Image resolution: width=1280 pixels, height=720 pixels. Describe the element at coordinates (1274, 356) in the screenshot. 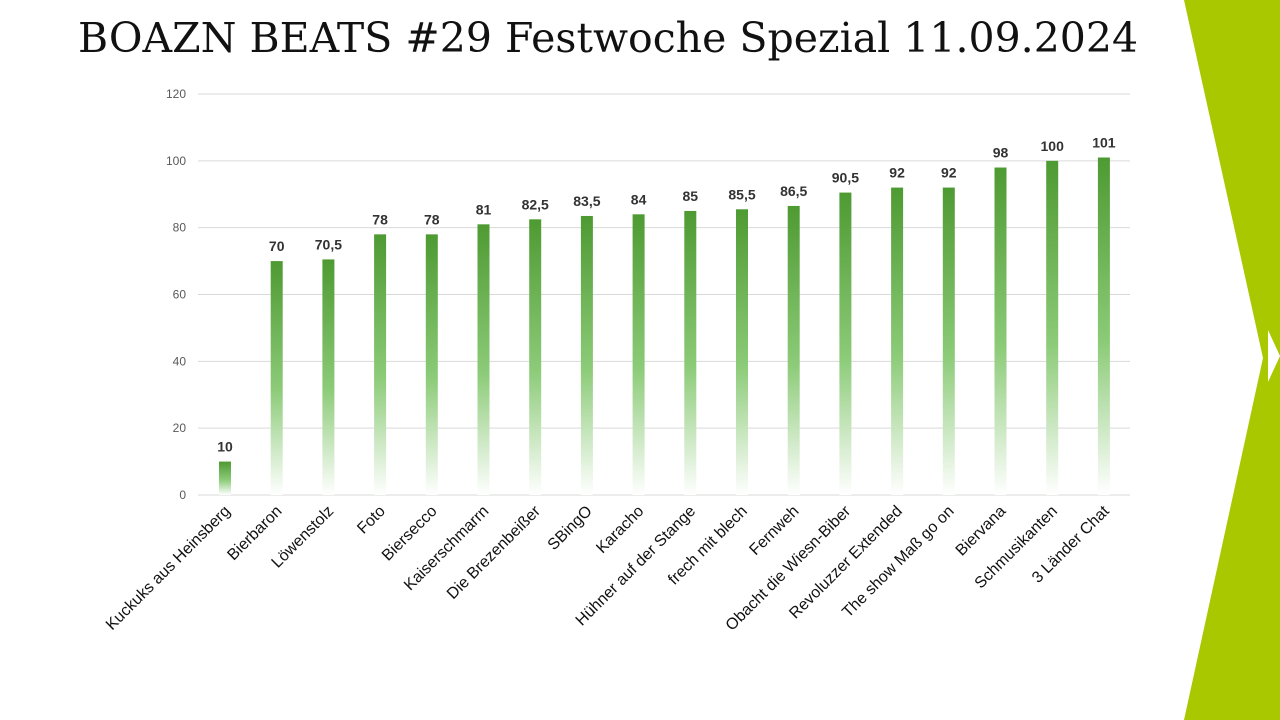

I see `ribbon-arrow-notch` at that location.